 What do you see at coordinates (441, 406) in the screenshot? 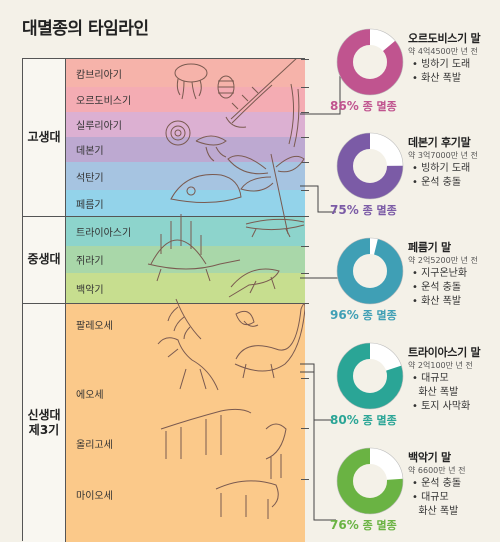
I see `cause-item: • 토지 사막화` at bounding box center [441, 406].